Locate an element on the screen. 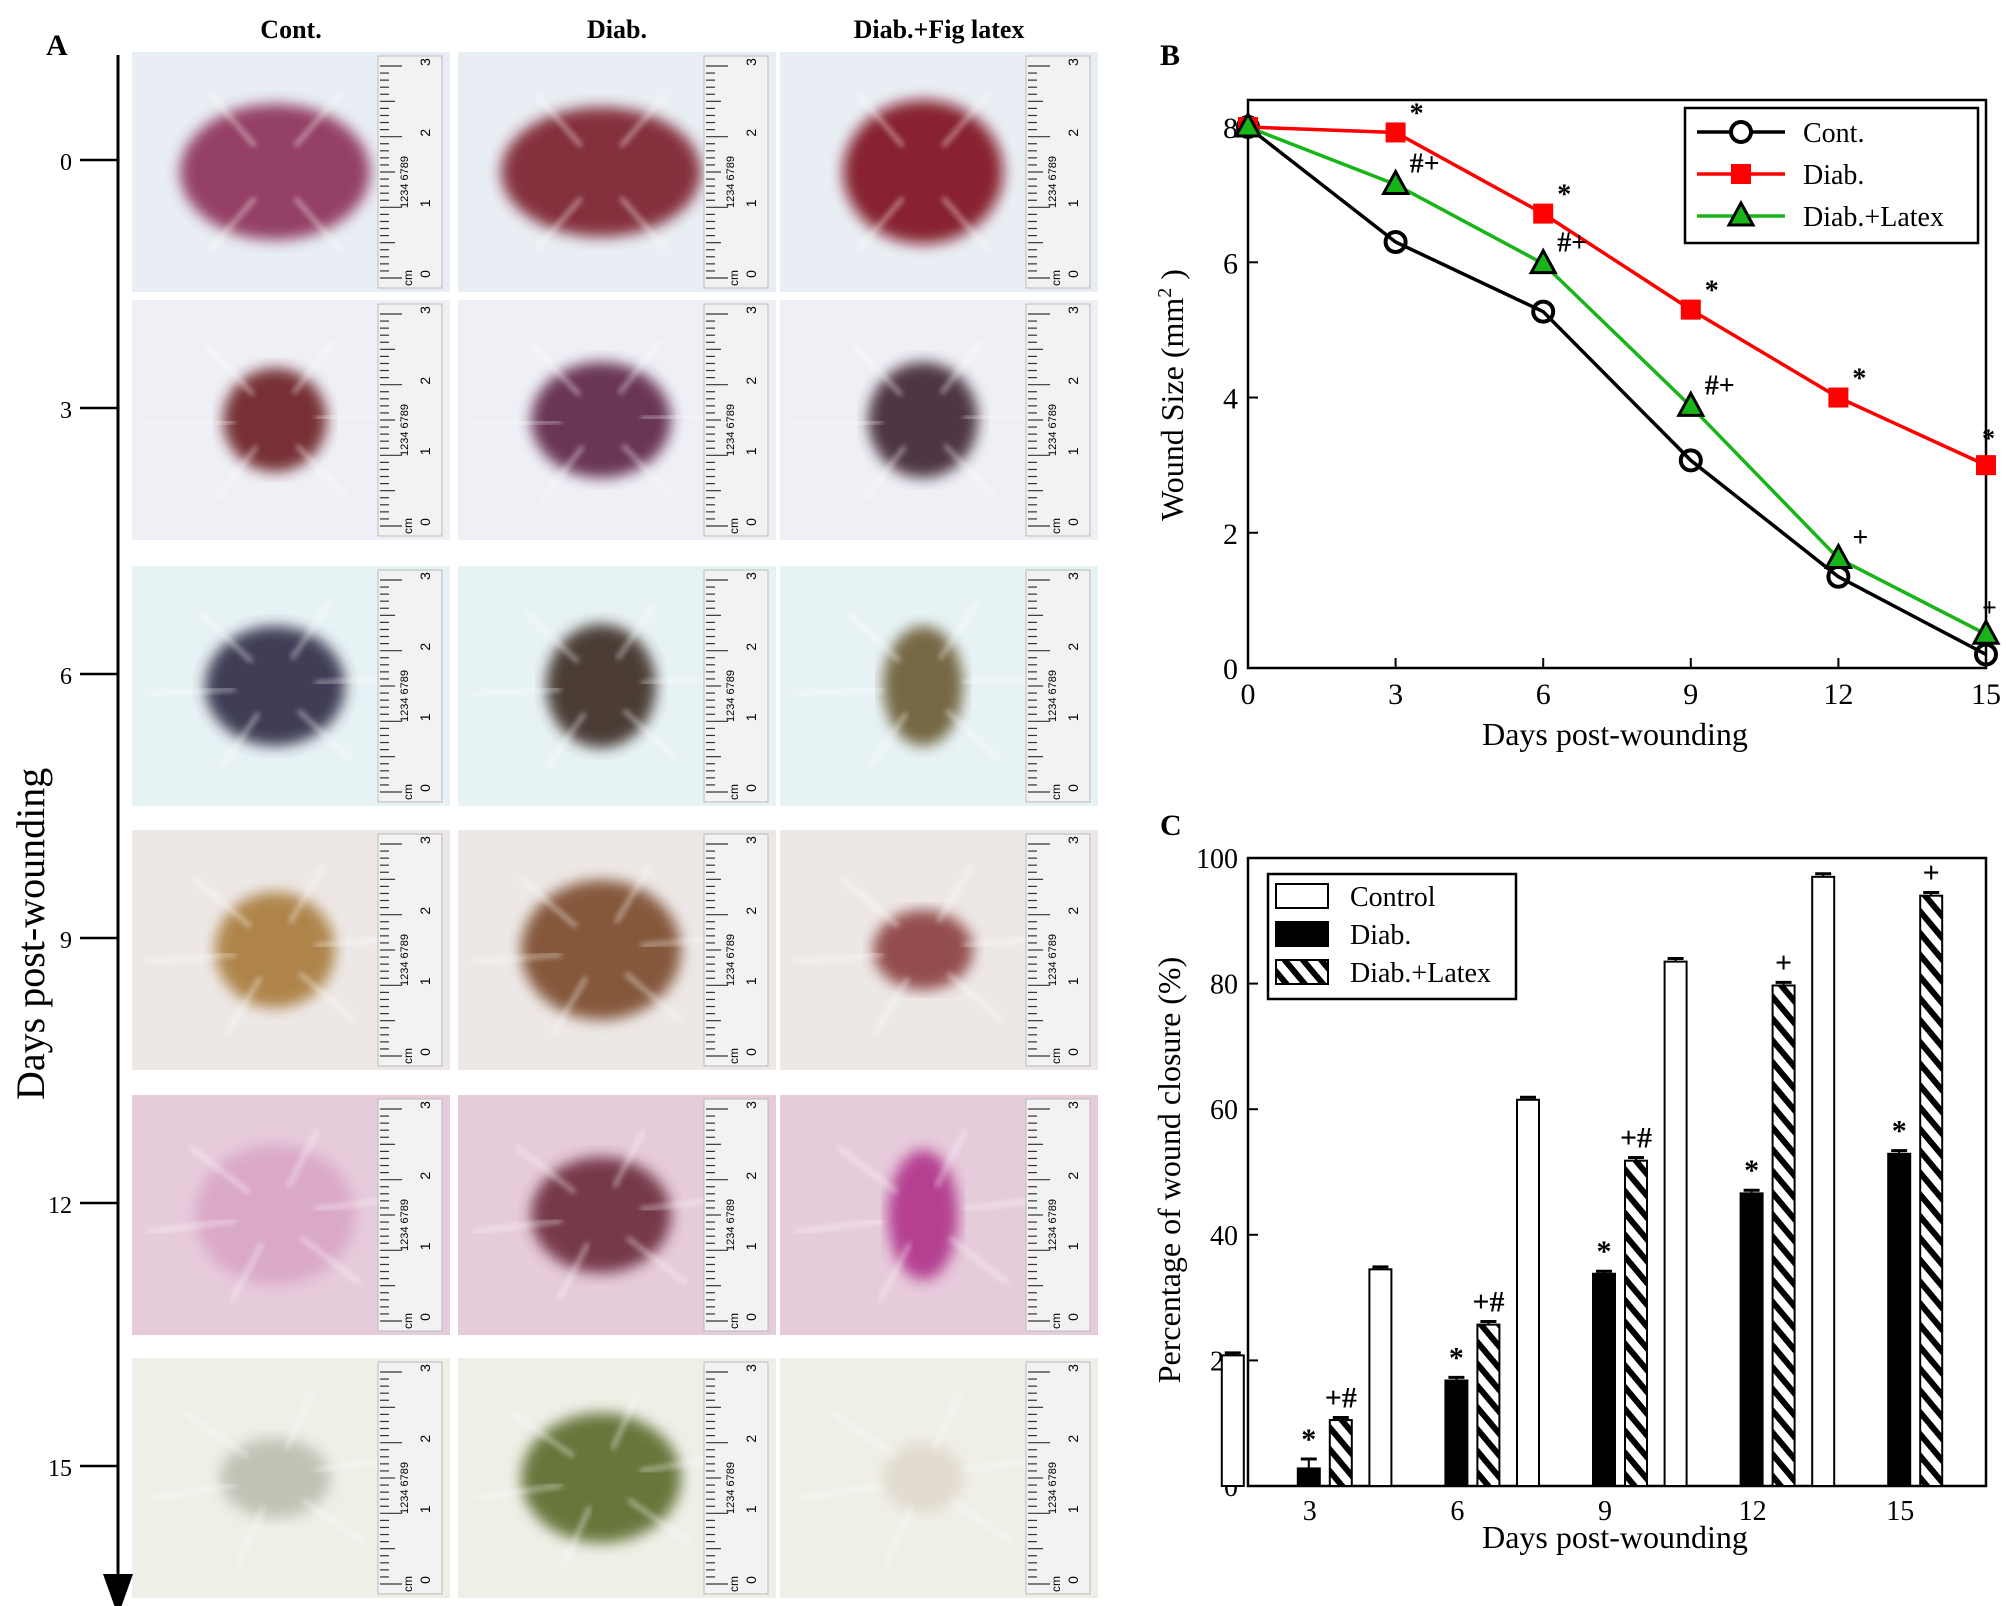 This screenshot has width=2006, height=1606. series-line-Diab.+Latex is located at coordinates (1617, 380).